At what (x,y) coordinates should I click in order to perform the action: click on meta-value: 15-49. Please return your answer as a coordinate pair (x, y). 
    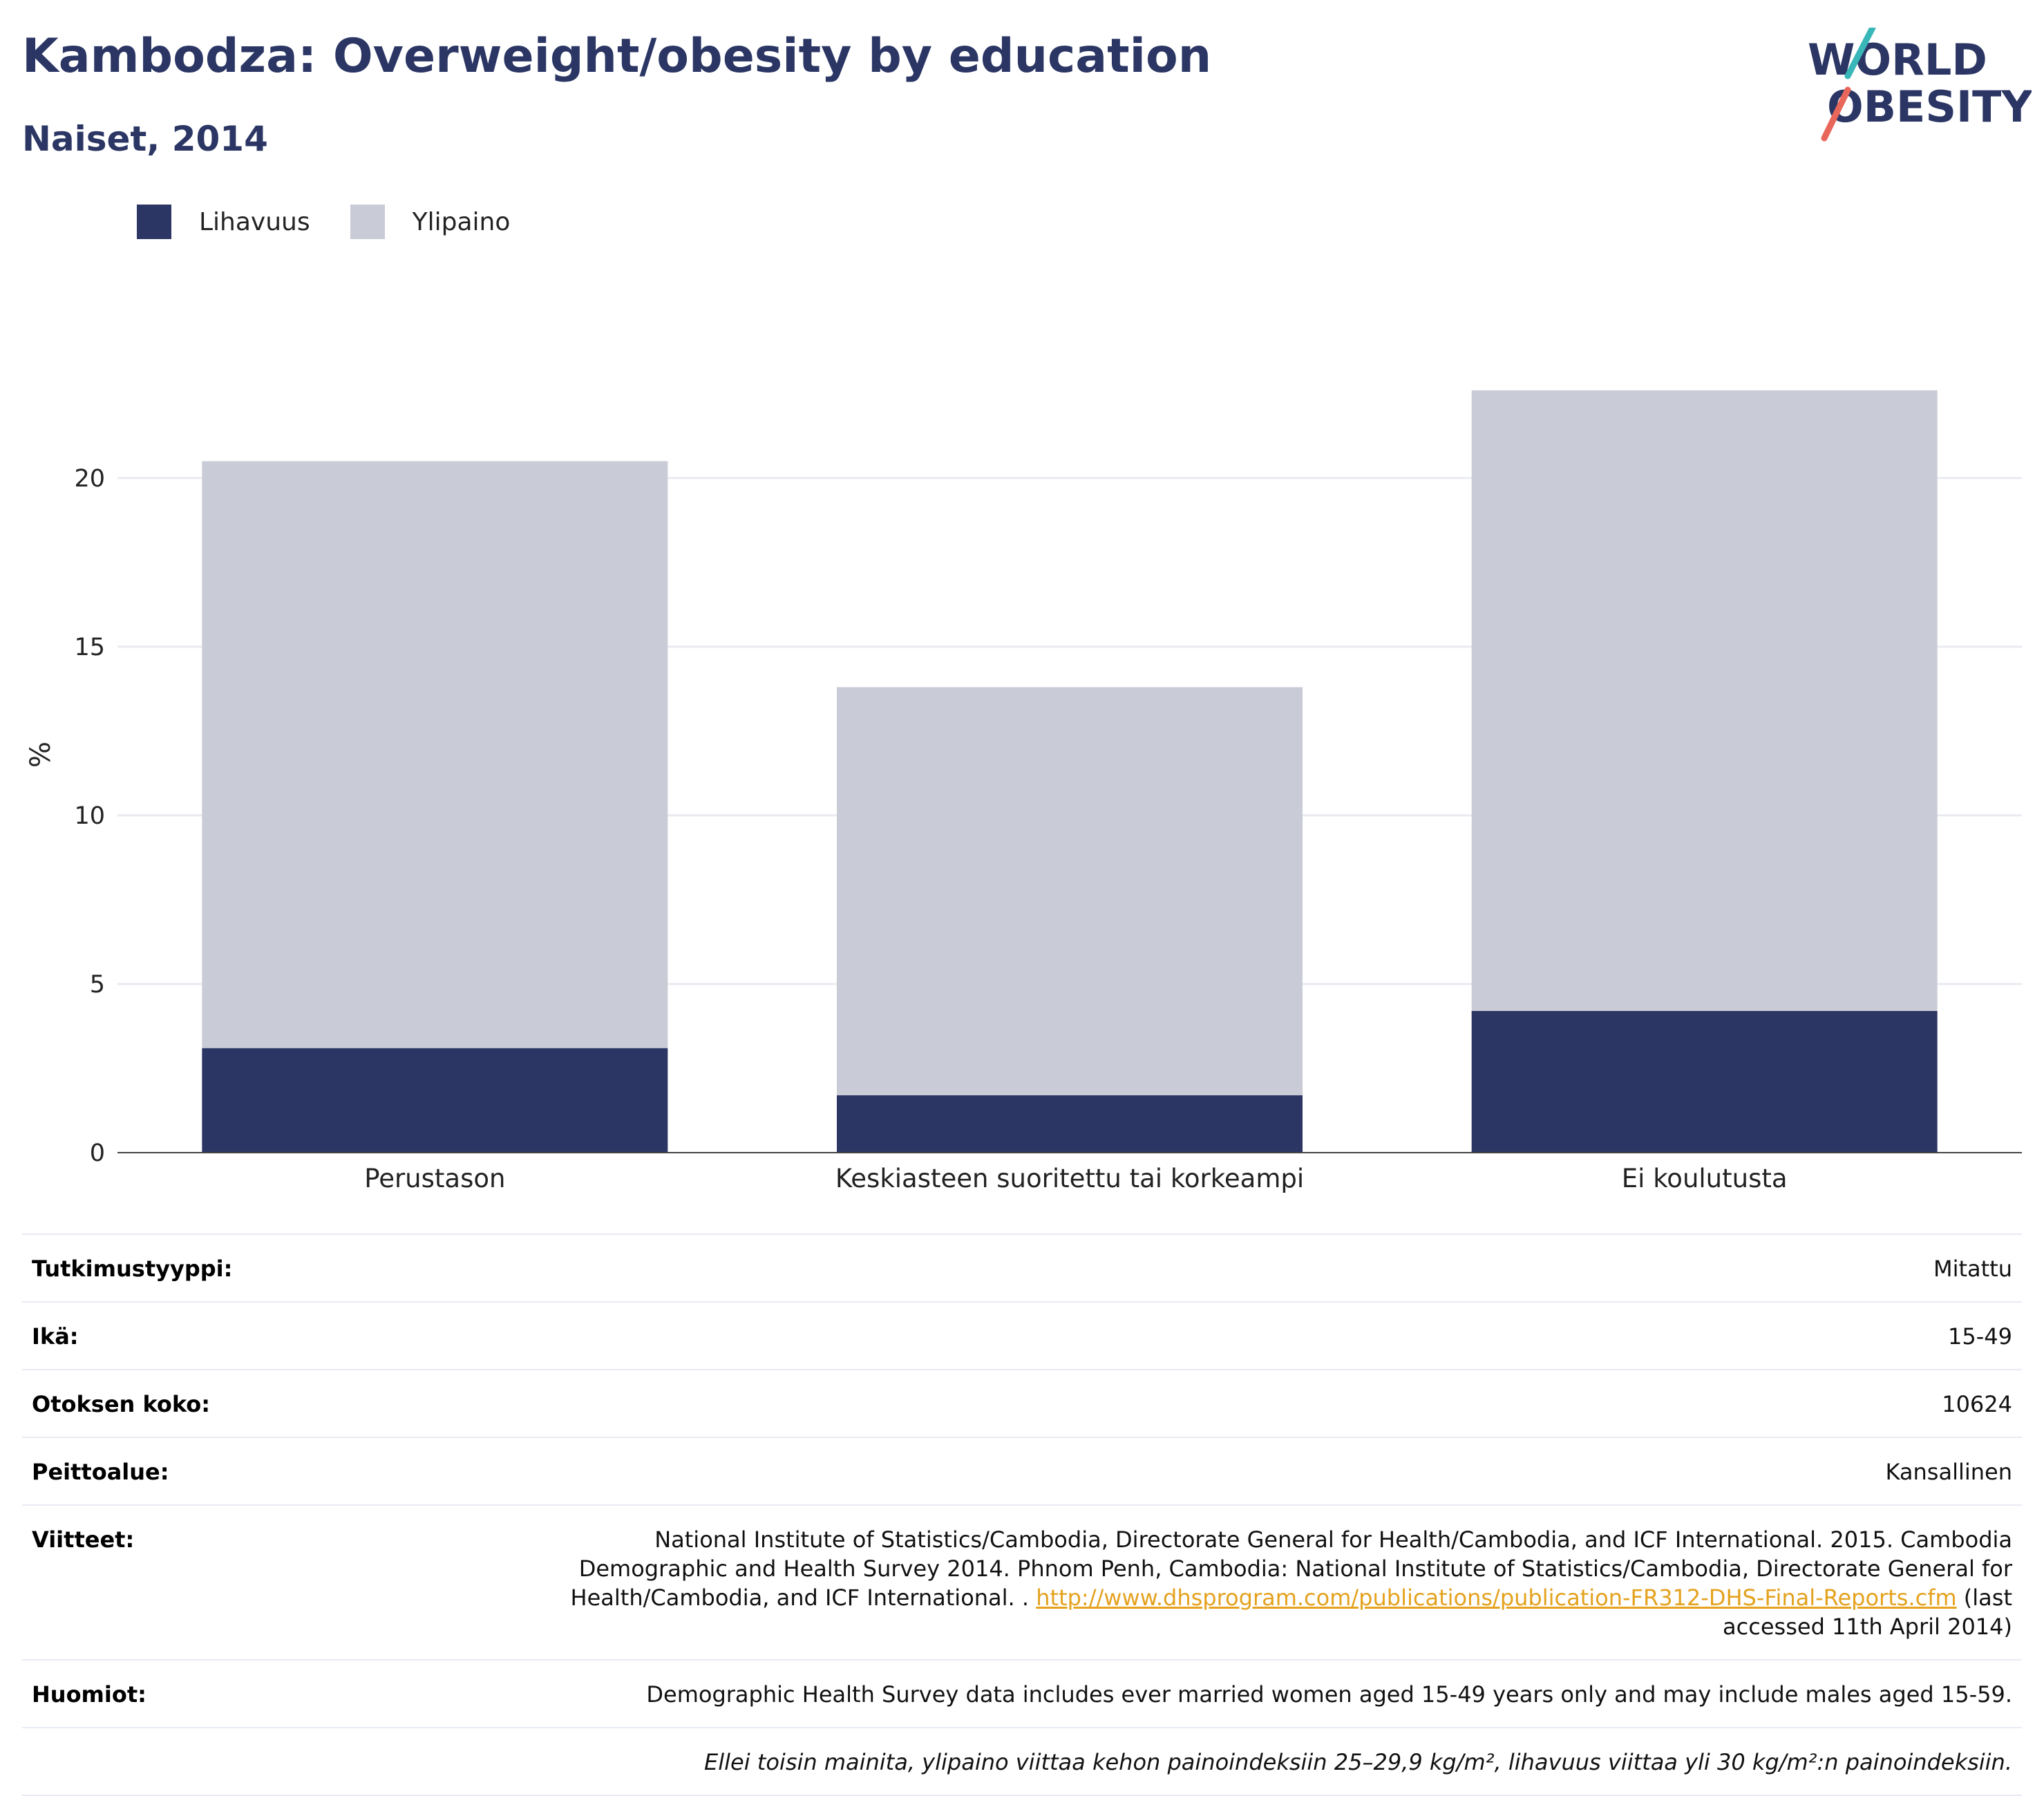
    Looking at the image, I should click on (1980, 1336).